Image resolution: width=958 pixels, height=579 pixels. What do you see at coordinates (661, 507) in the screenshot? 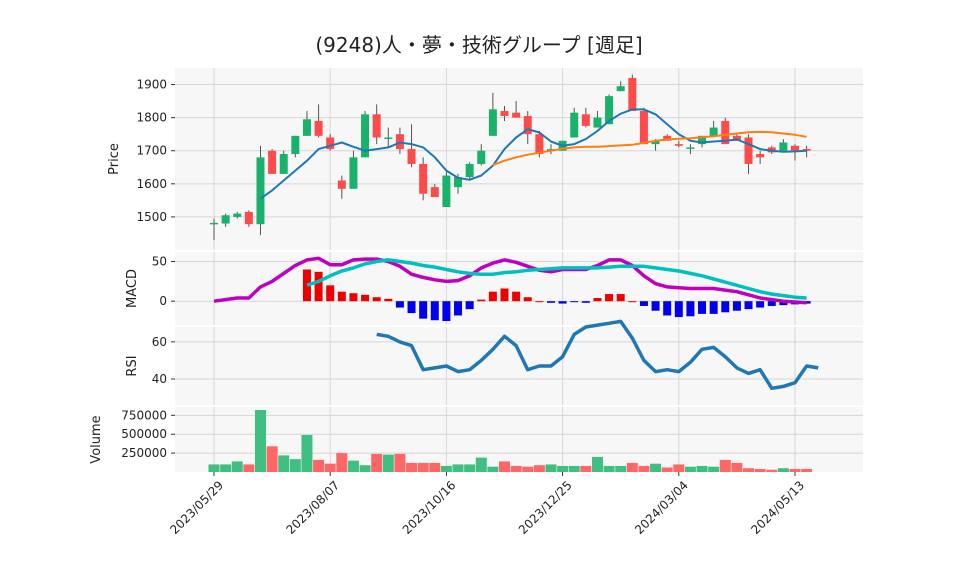
I see `x-tick-label: 2024/03/04` at bounding box center [661, 507].